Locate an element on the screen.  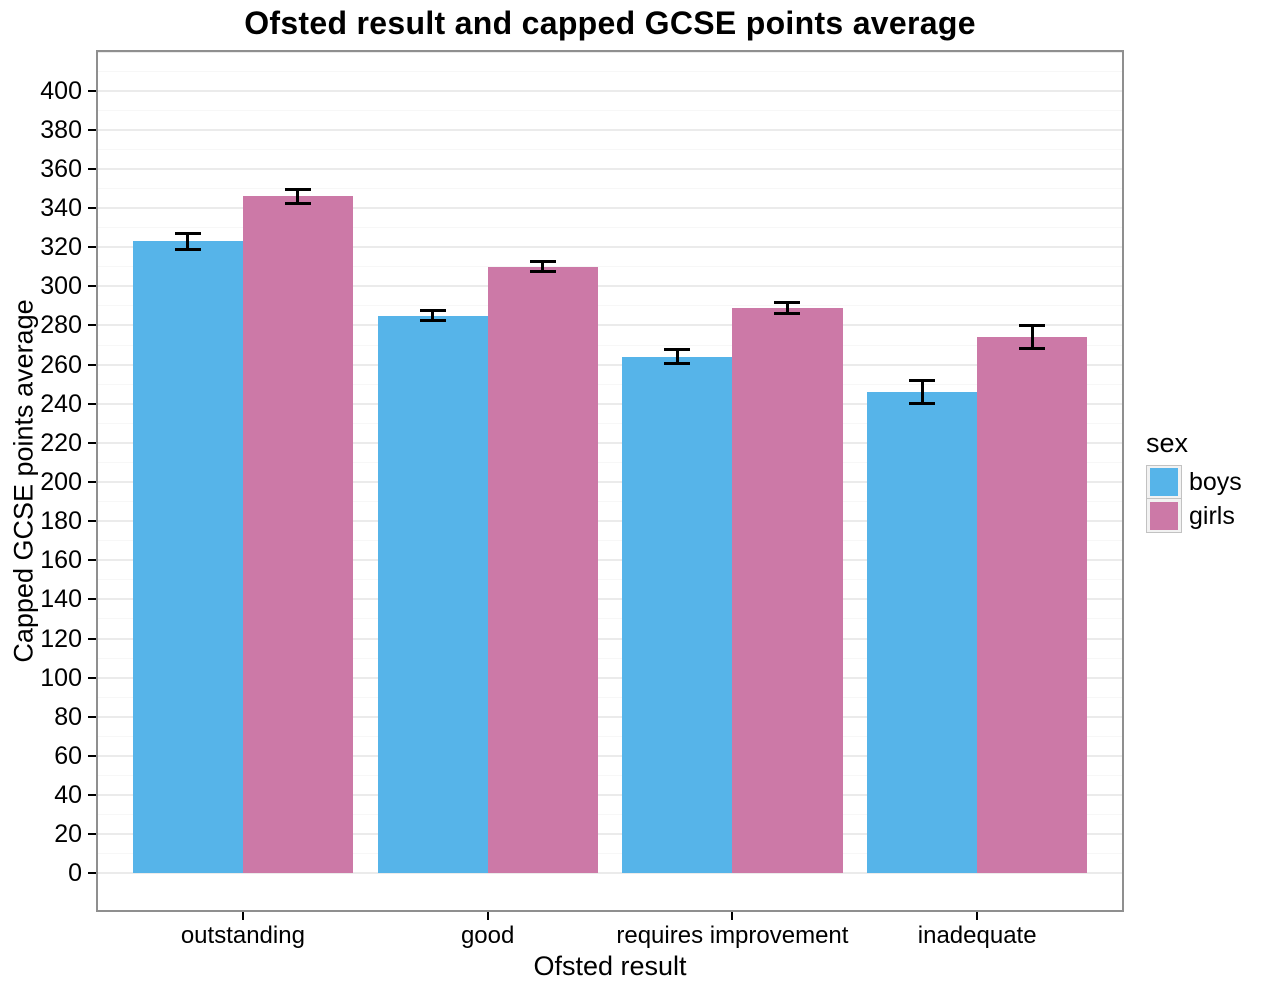
y-tick-label: 0 is located at coordinates (75, 873).